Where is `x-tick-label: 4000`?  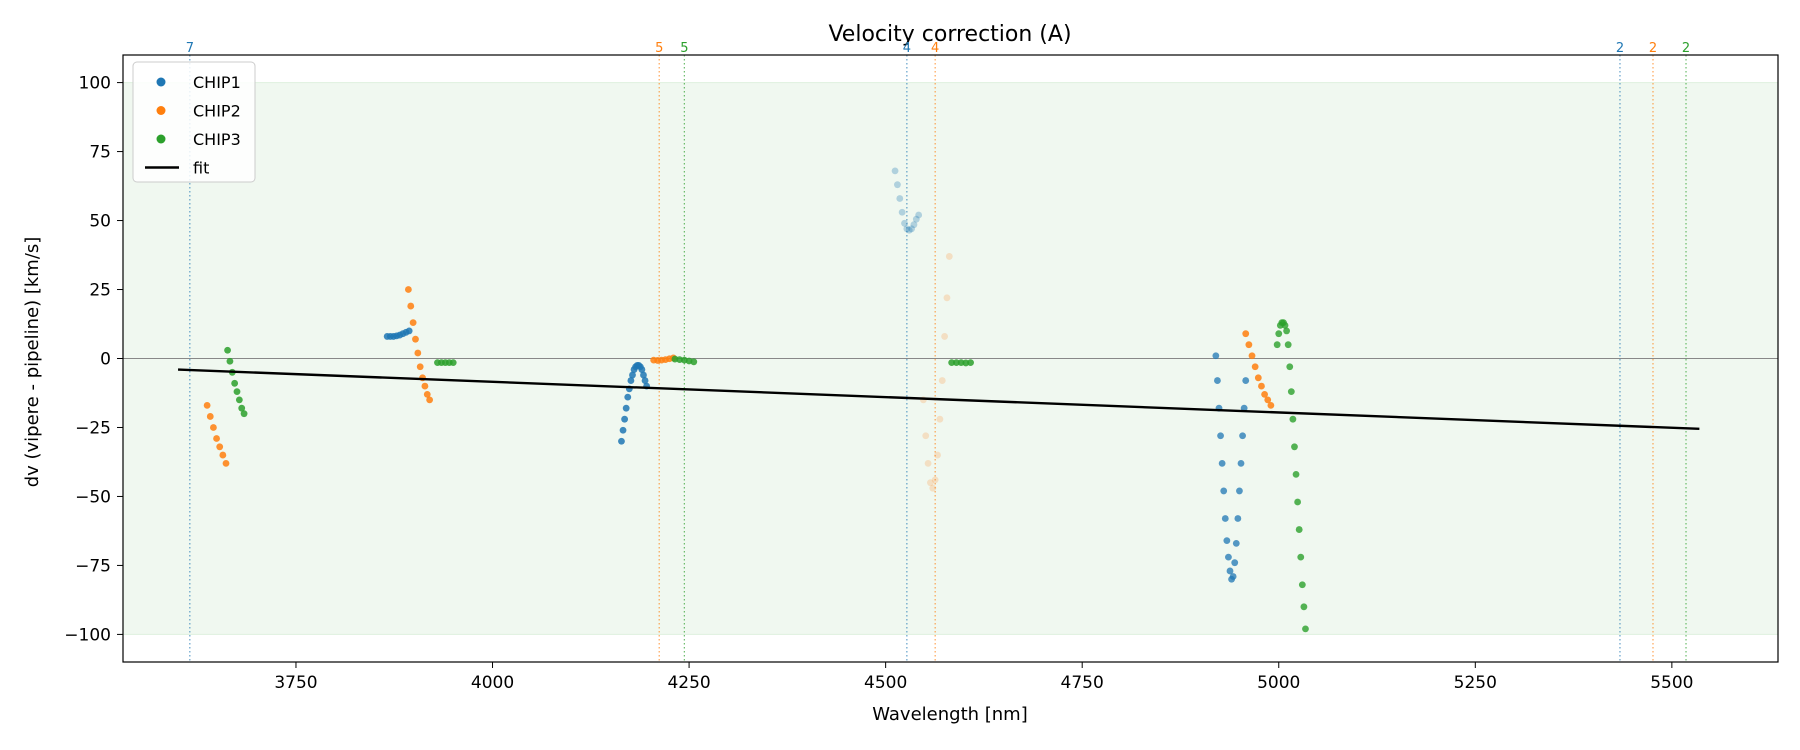
x-tick-label: 4000 is located at coordinates (492, 683).